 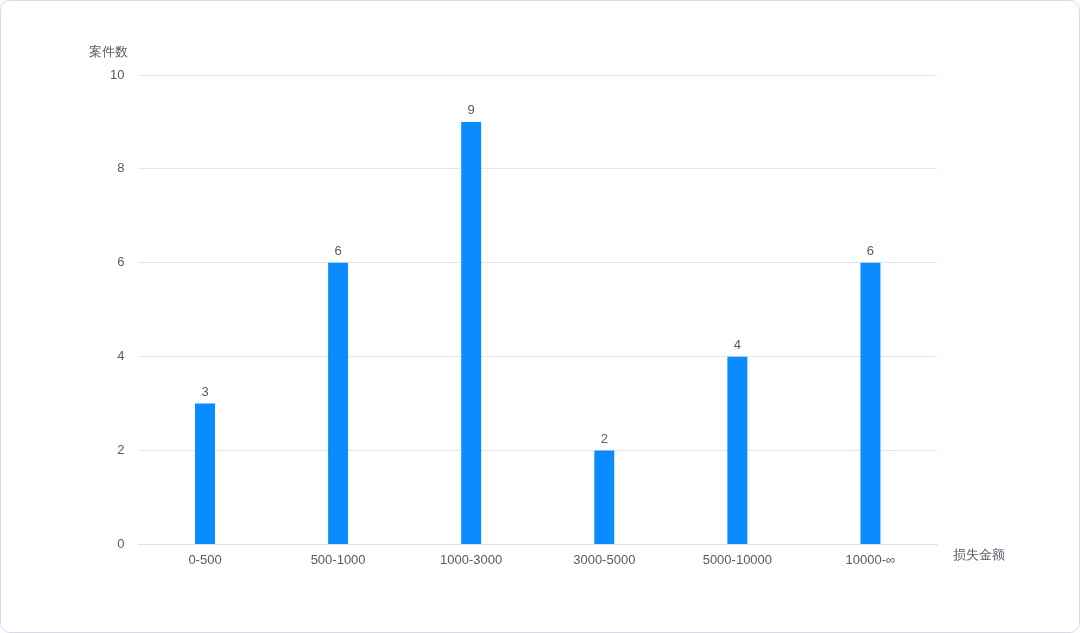 What do you see at coordinates (117, 74) in the screenshot?
I see `y-tick-label: 10` at bounding box center [117, 74].